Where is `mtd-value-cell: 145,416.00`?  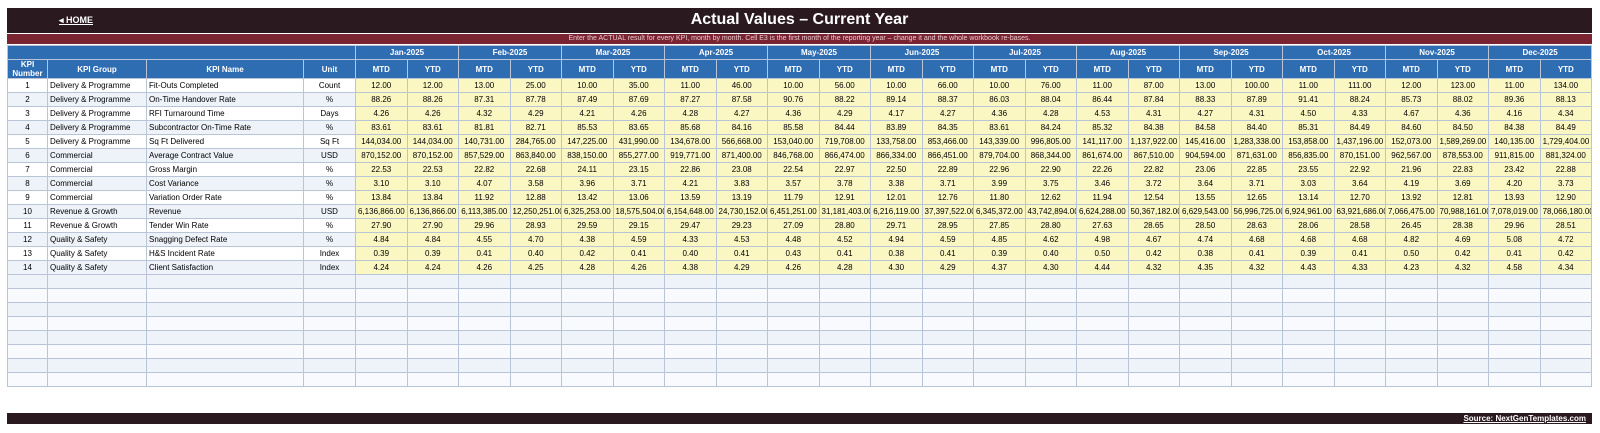 mtd-value-cell: 145,416.00 is located at coordinates (1205, 141).